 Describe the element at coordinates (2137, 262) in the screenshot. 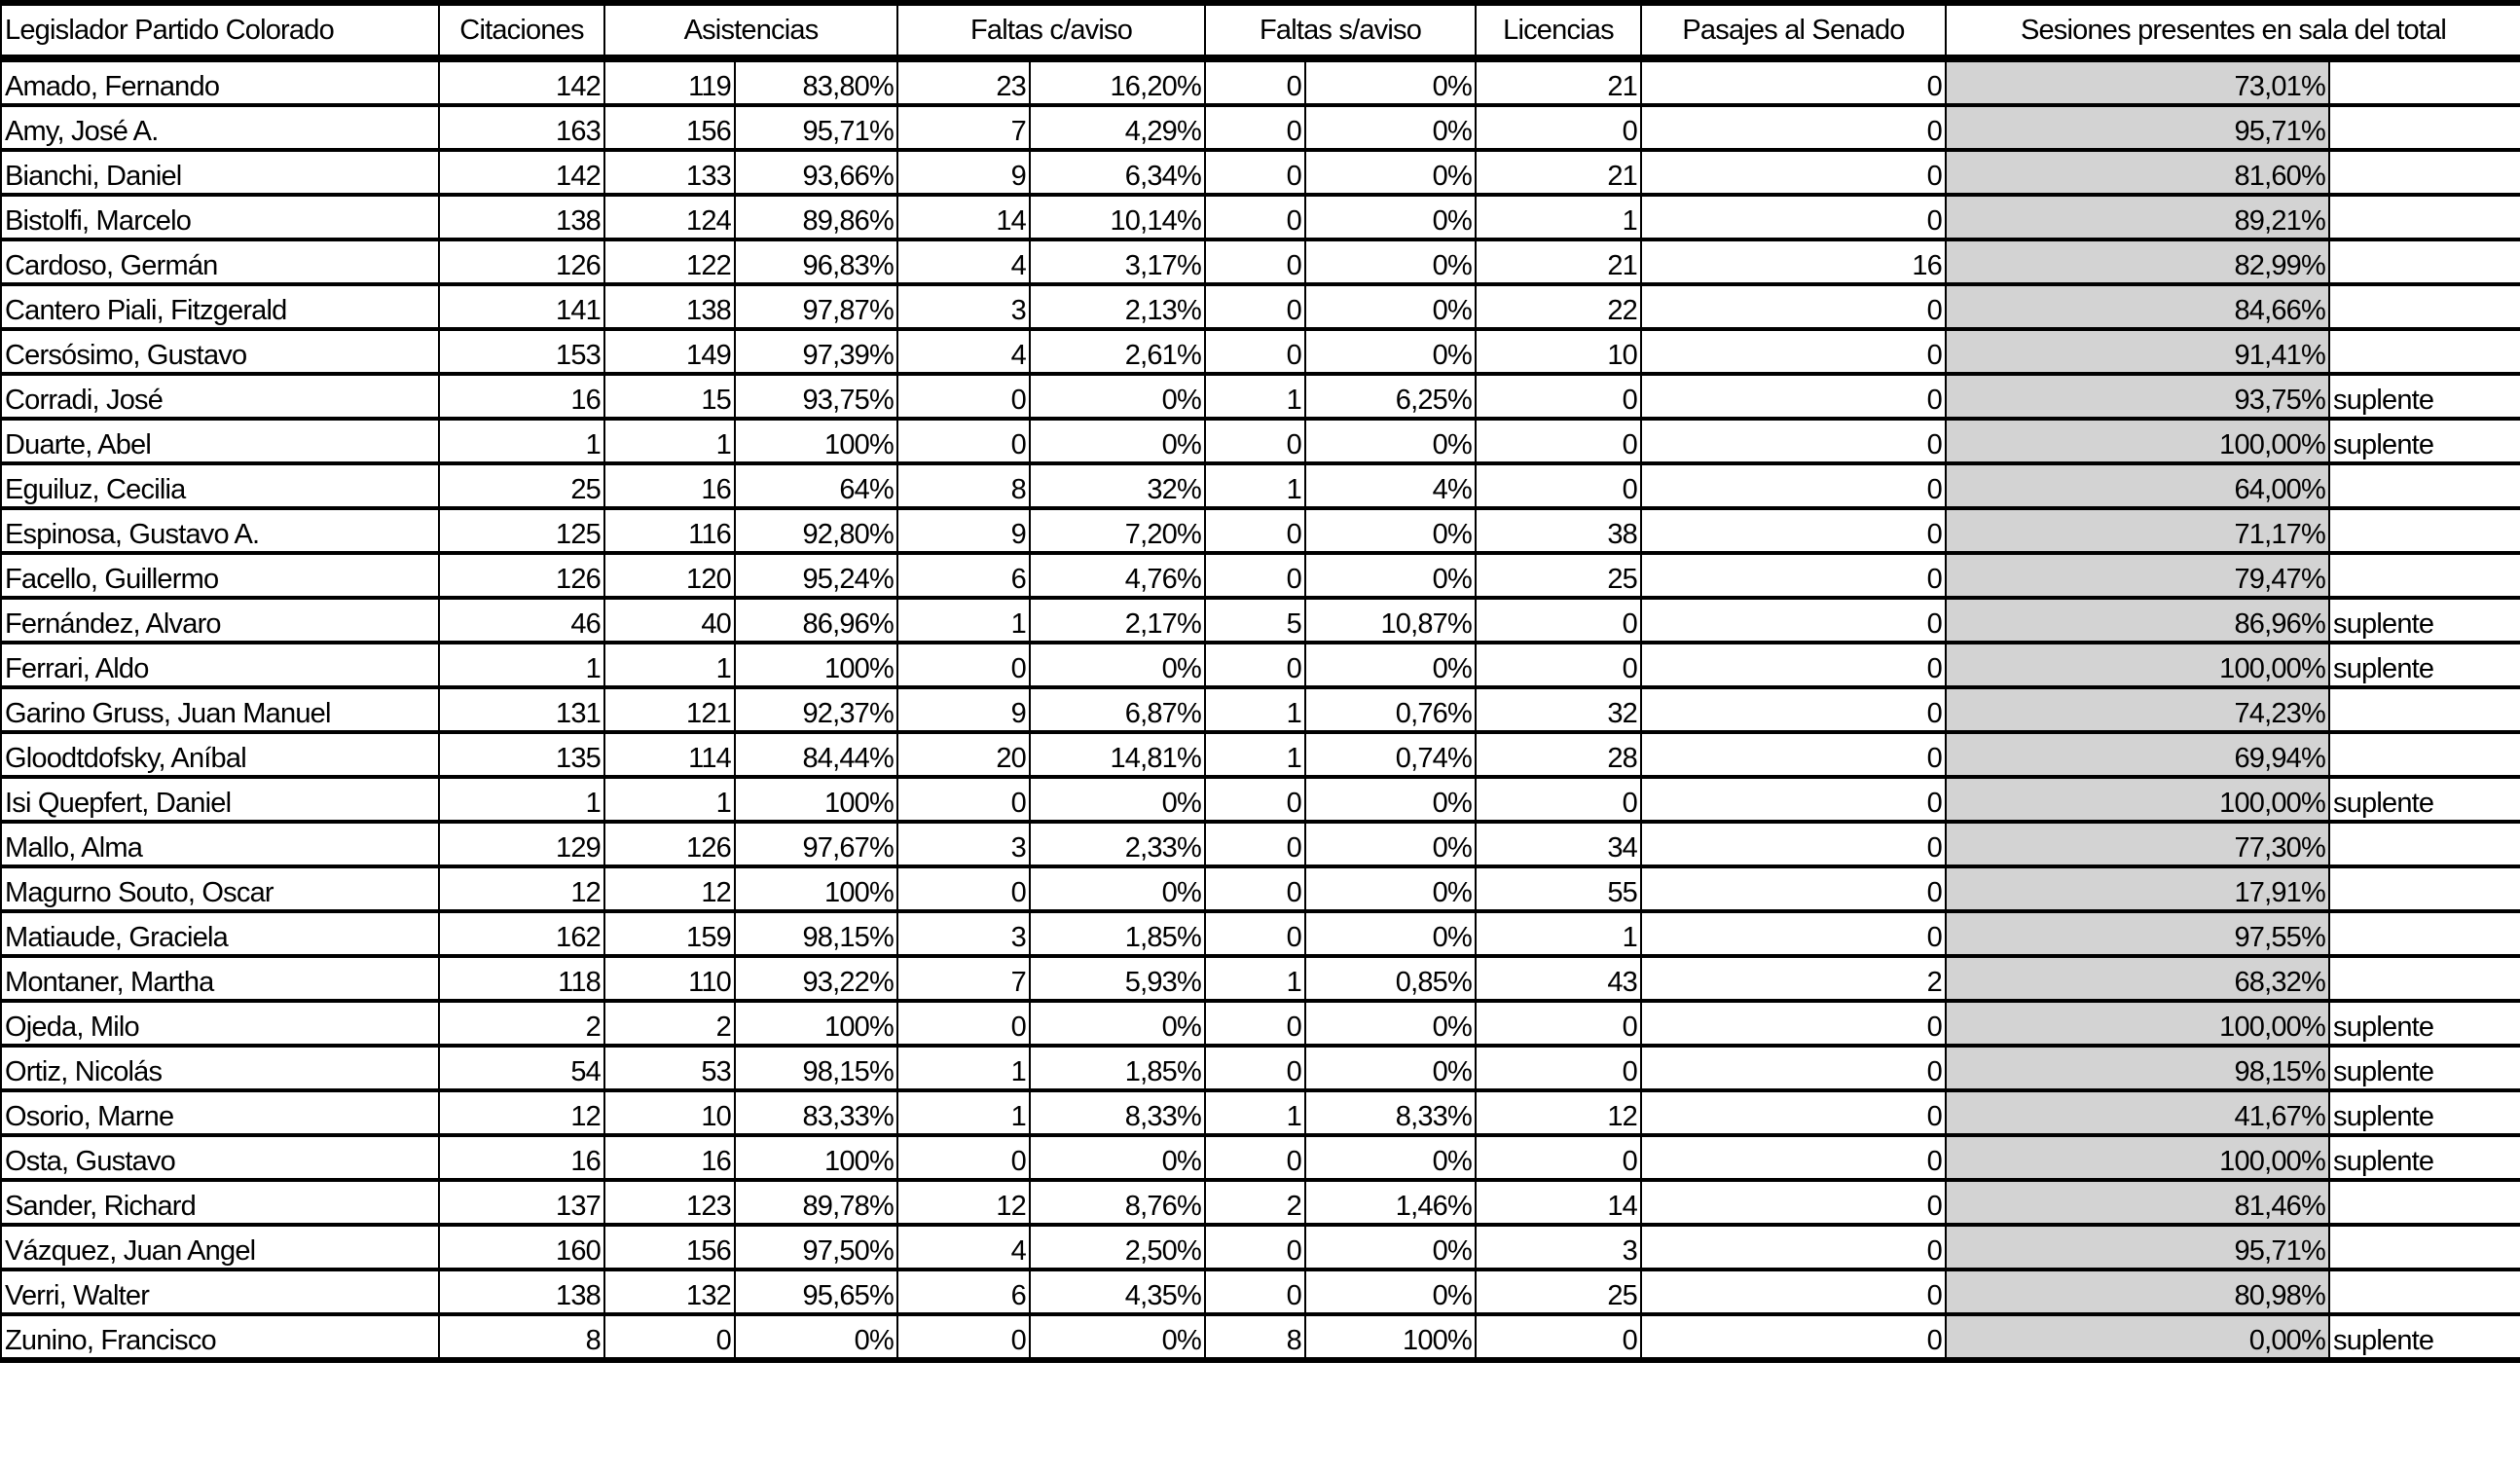

I see `cell-sesiones-presentes-pct: 82,99%` at that location.